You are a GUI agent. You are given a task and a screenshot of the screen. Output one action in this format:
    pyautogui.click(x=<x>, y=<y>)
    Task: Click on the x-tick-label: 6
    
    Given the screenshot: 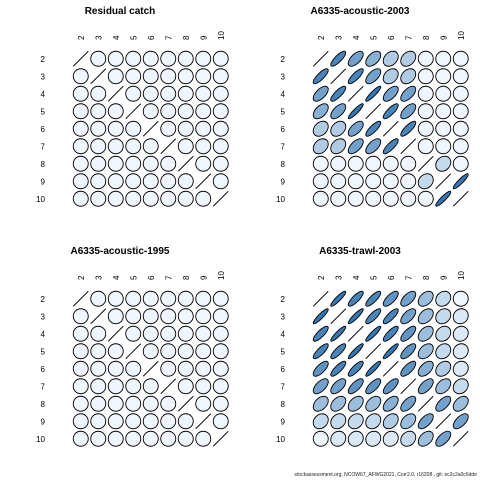 What is the action you would take?
    pyautogui.click(x=151, y=277)
    